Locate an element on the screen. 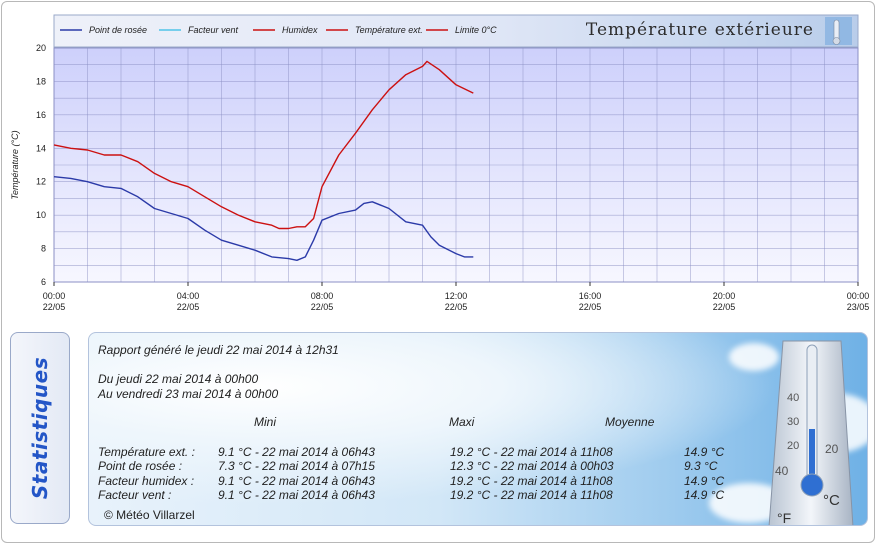  legend-band is located at coordinates (456, 31).